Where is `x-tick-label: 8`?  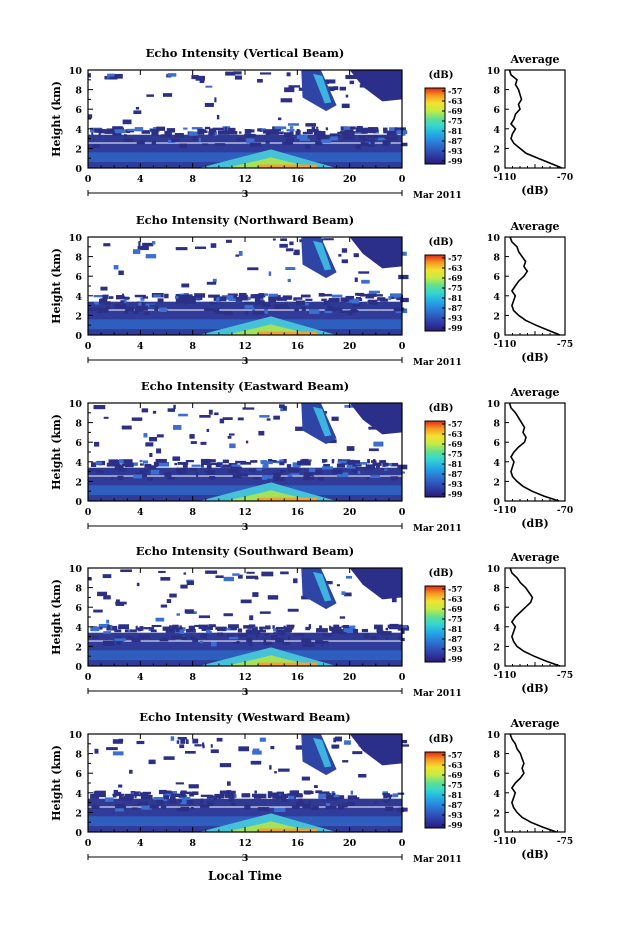
x-tick-label: 8 is located at coordinates (192, 677).